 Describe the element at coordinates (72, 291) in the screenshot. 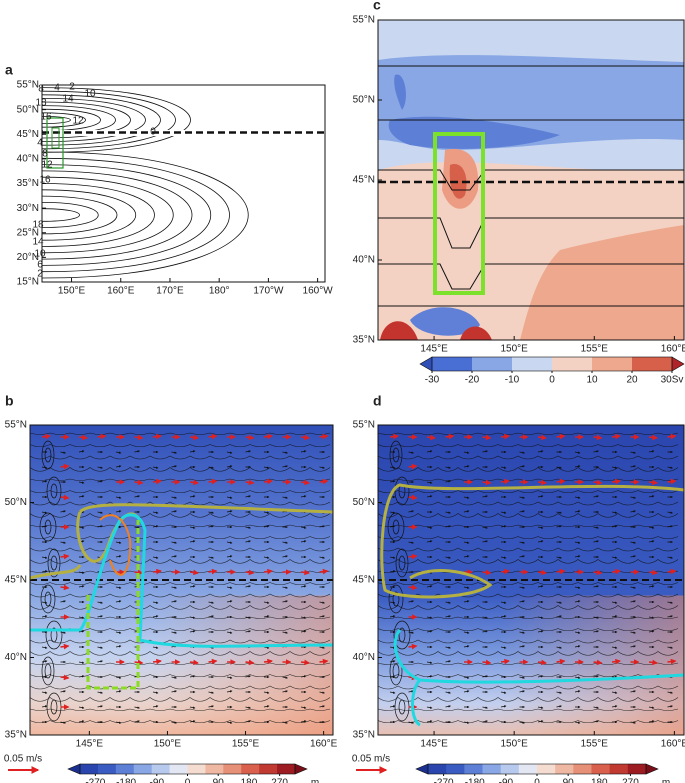

I see `x-tick-label: 150°E` at that location.